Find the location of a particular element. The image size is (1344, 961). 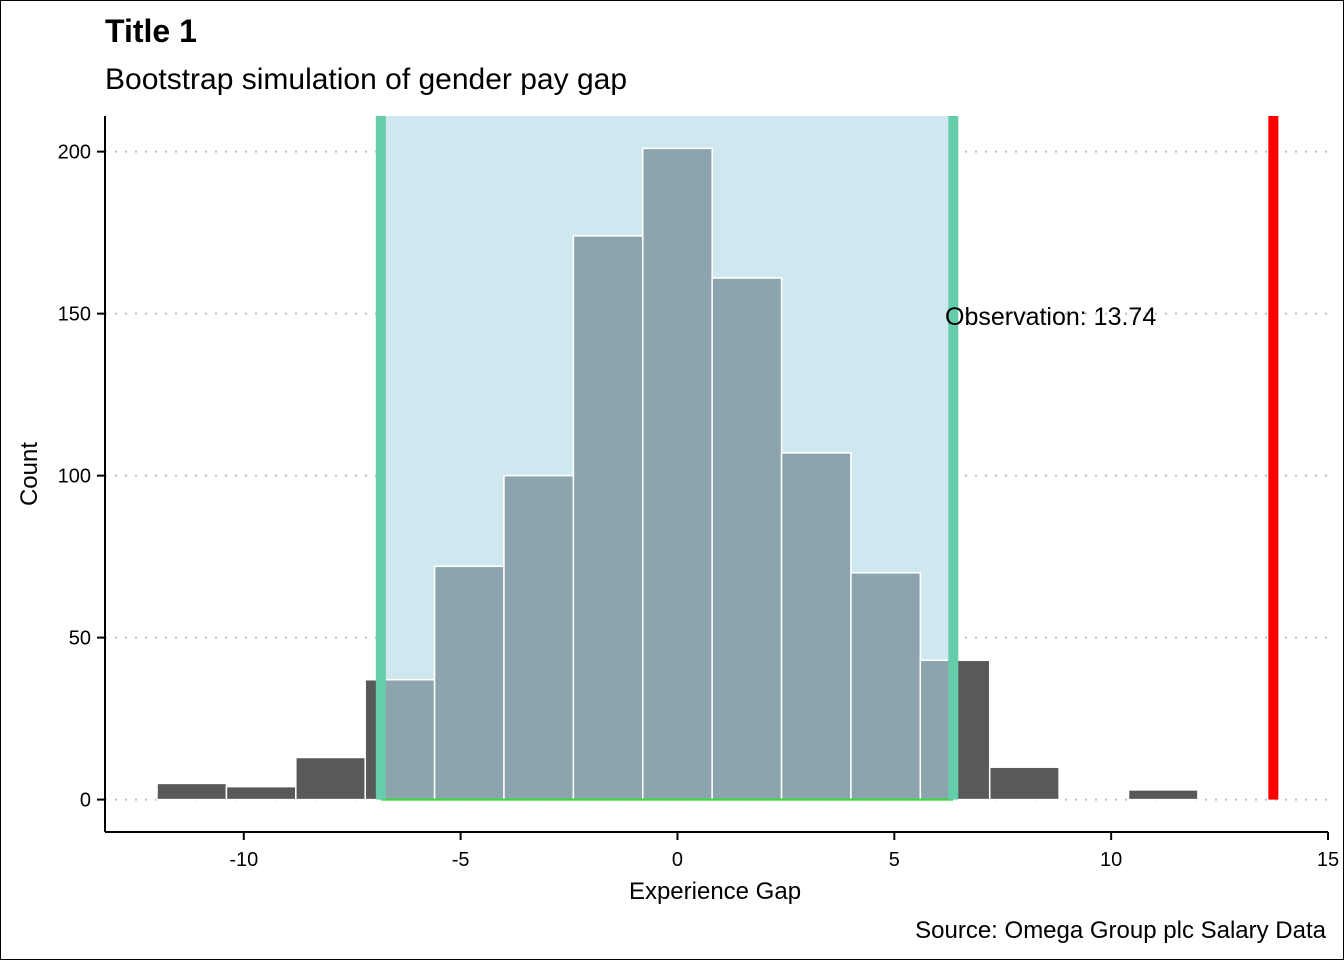

x-tick-label: -5 is located at coordinates (461, 860).